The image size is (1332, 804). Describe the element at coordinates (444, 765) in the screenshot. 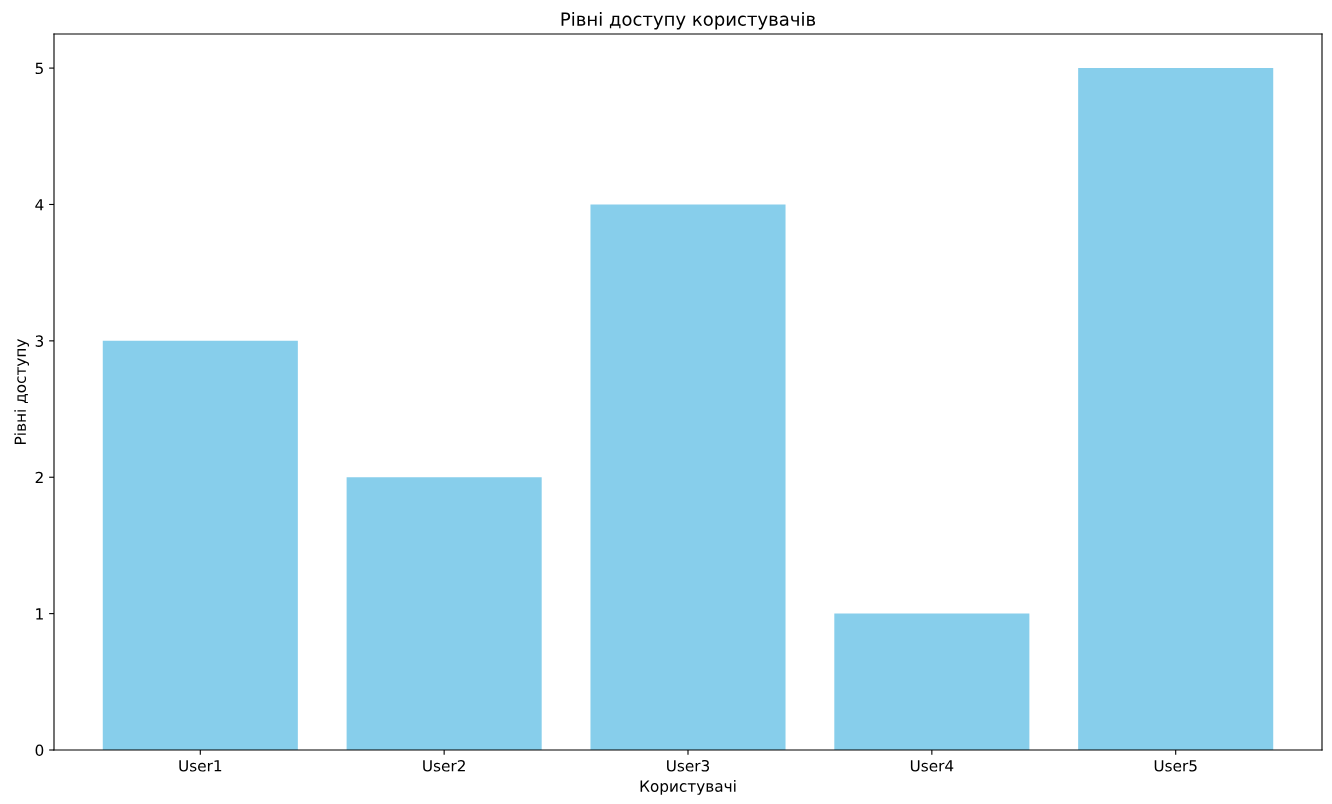

I see `x-tick-label: User2` at that location.